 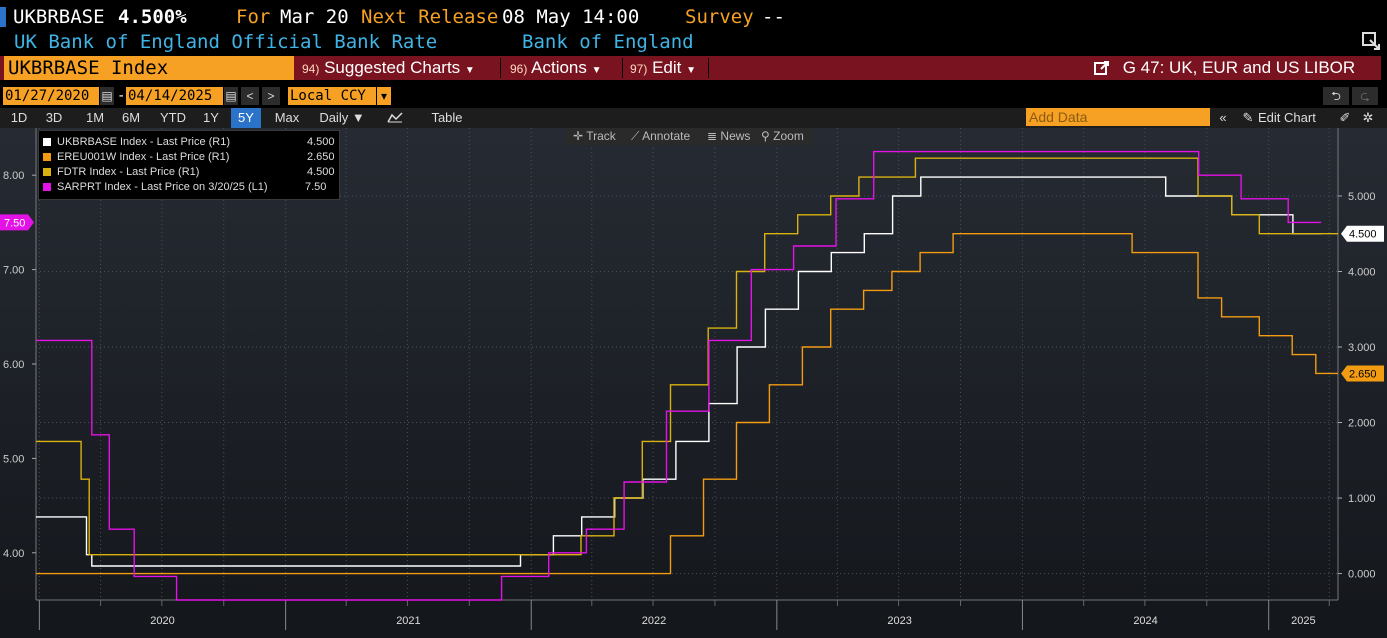 I want to click on table-button: Table, so click(x=447, y=117).